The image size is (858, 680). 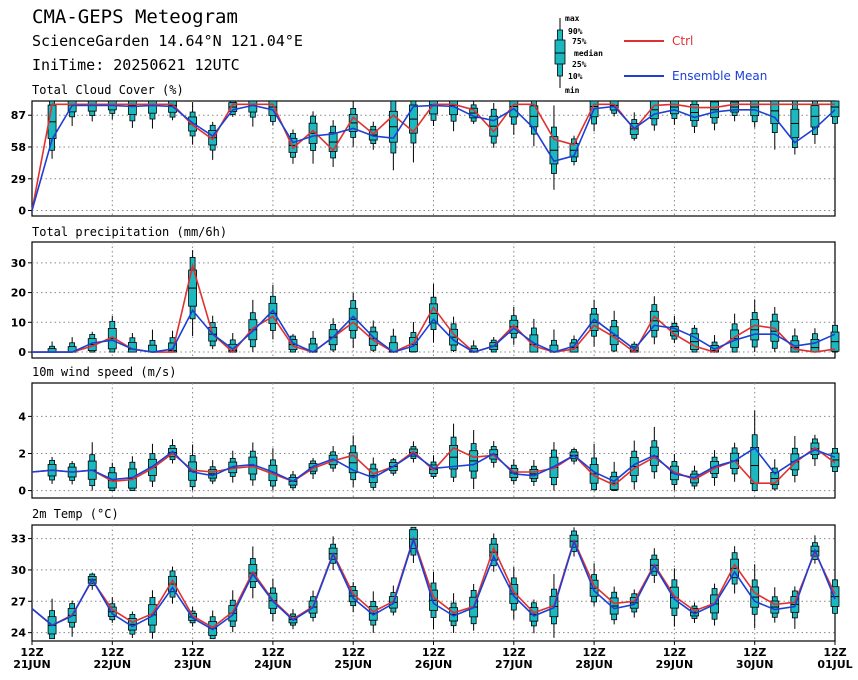 What do you see at coordinates (560, 52) in the screenshot?
I see `legend-box-inner` at bounding box center [560, 52].